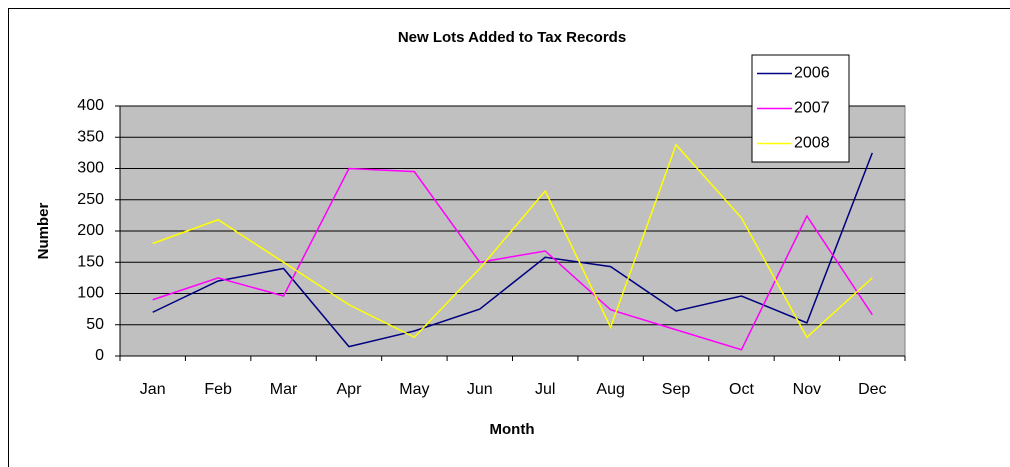 The width and height of the screenshot is (1010, 467). What do you see at coordinates (545, 389) in the screenshot?
I see `x-tick-label: Jul` at bounding box center [545, 389].